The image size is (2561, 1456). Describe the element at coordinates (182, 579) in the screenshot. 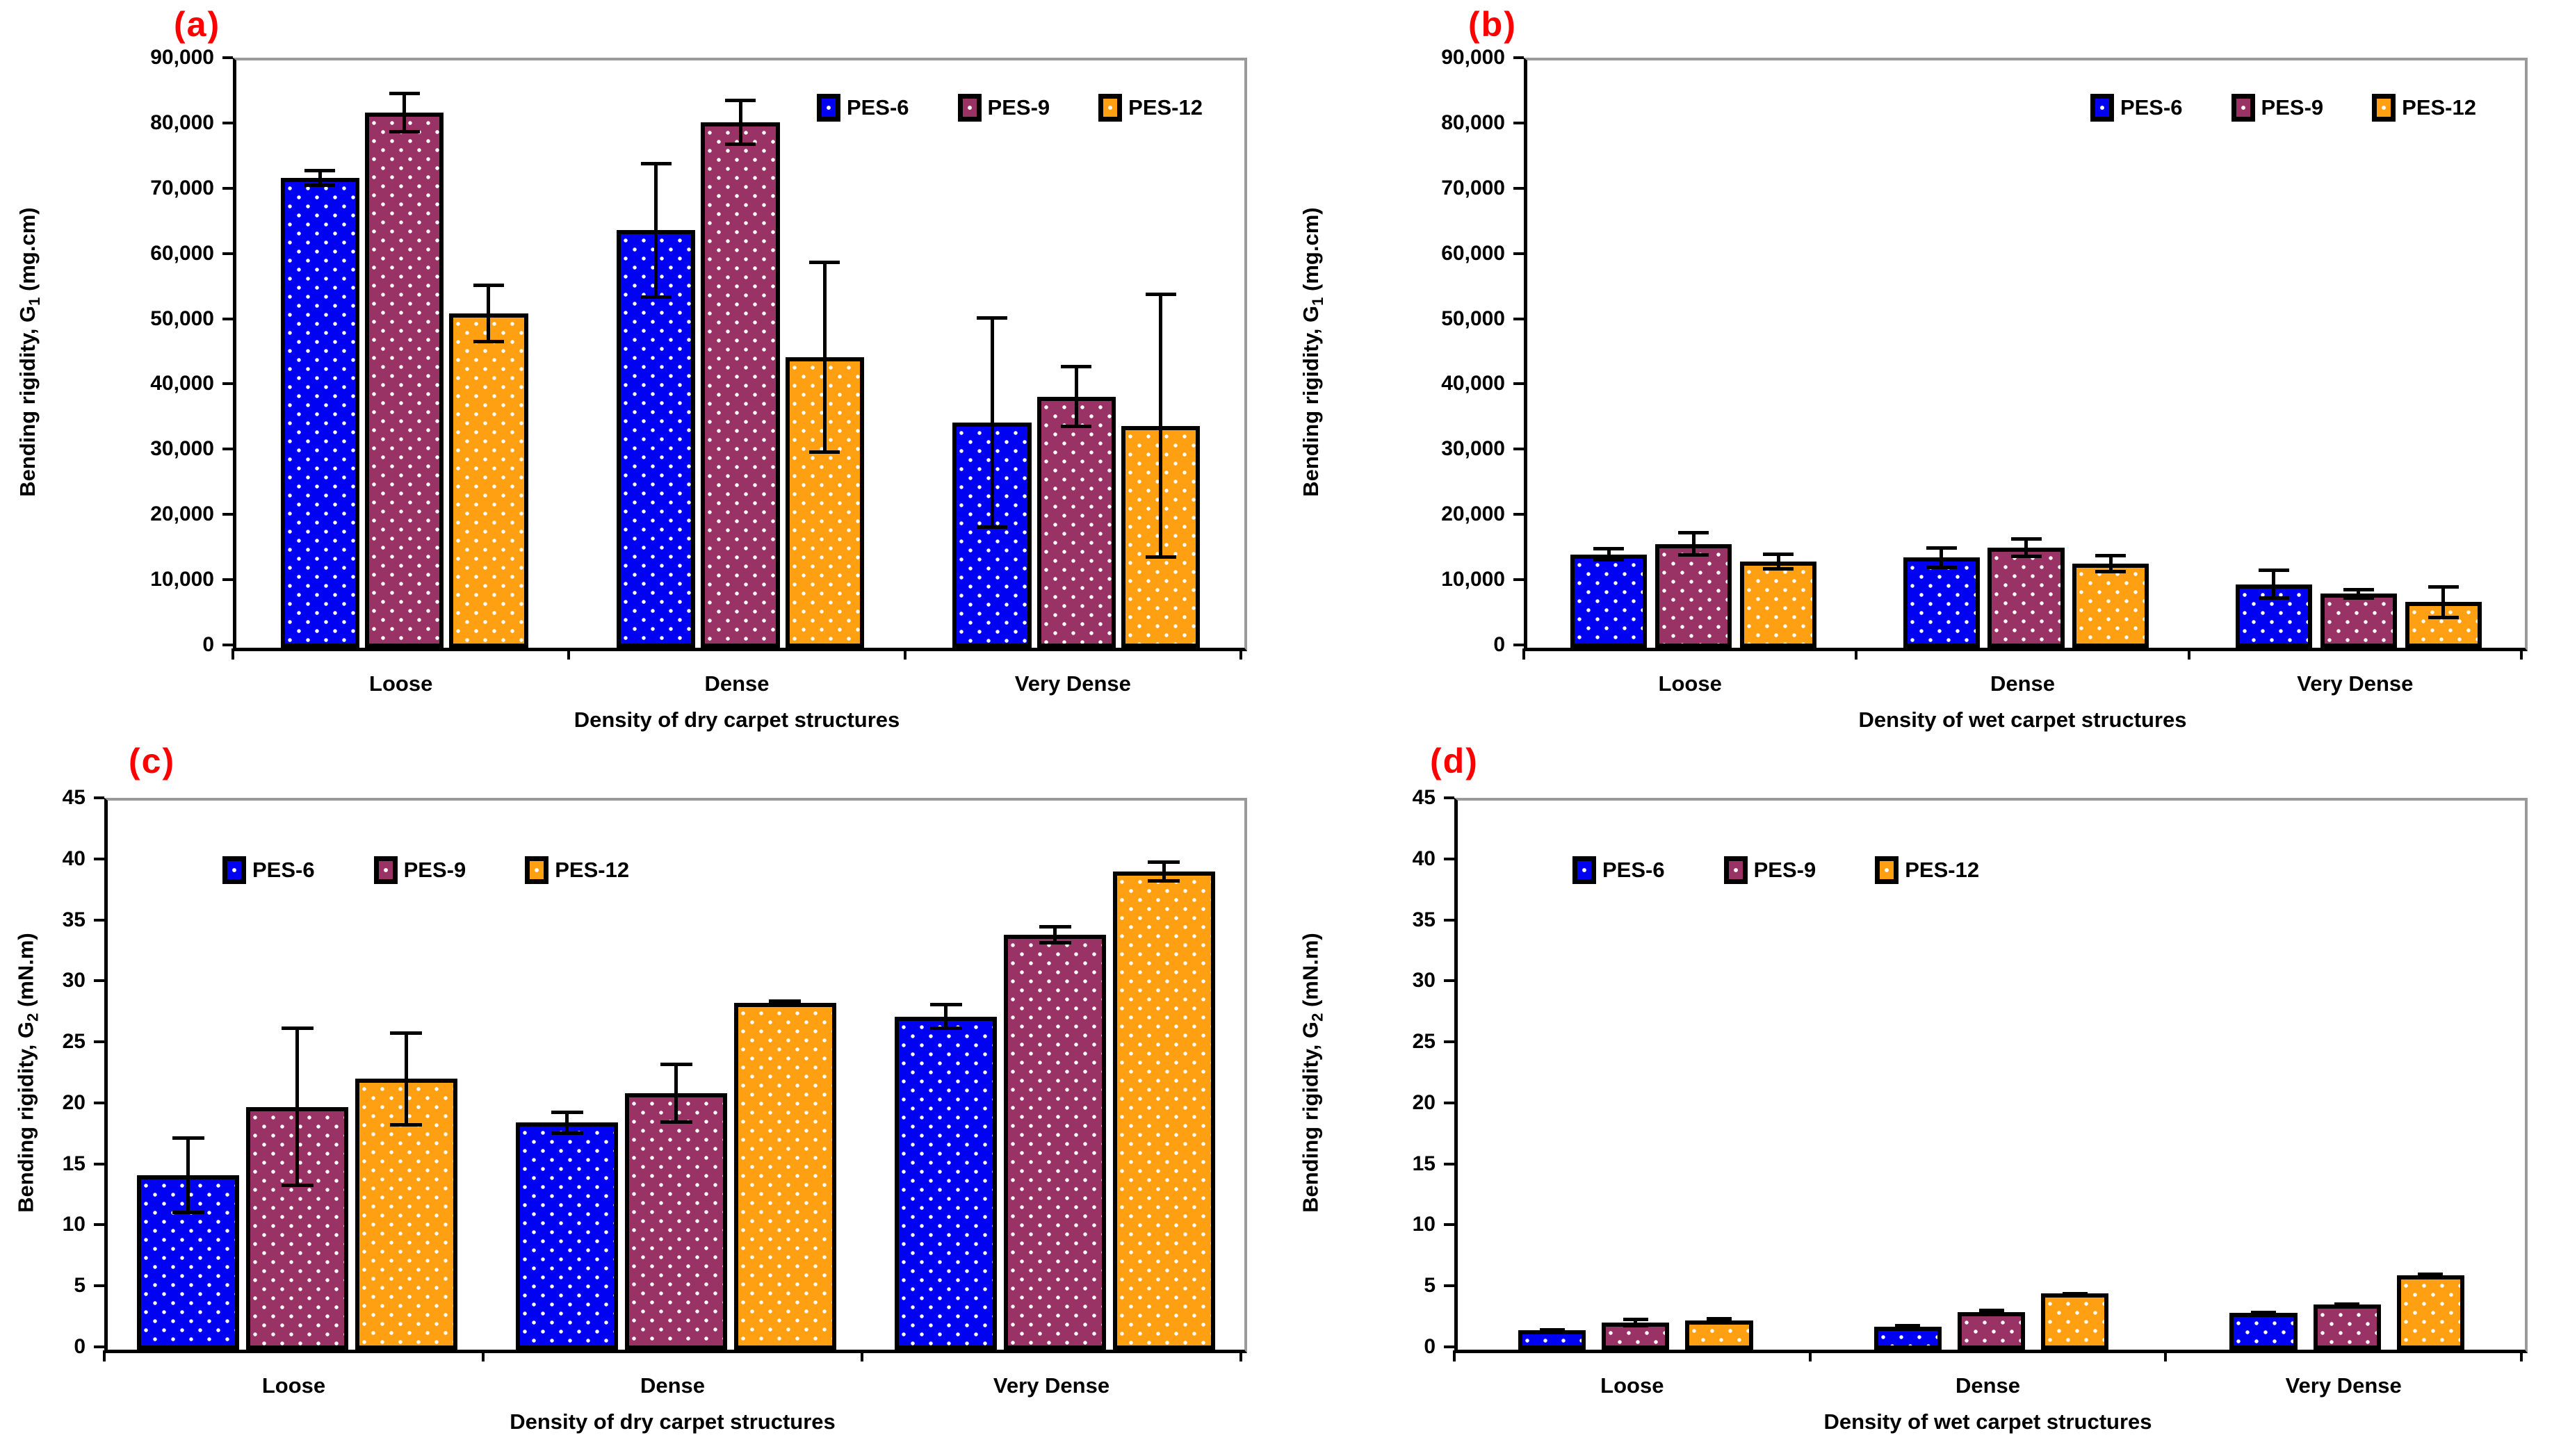

I see `y-tick-label: 10,000` at that location.